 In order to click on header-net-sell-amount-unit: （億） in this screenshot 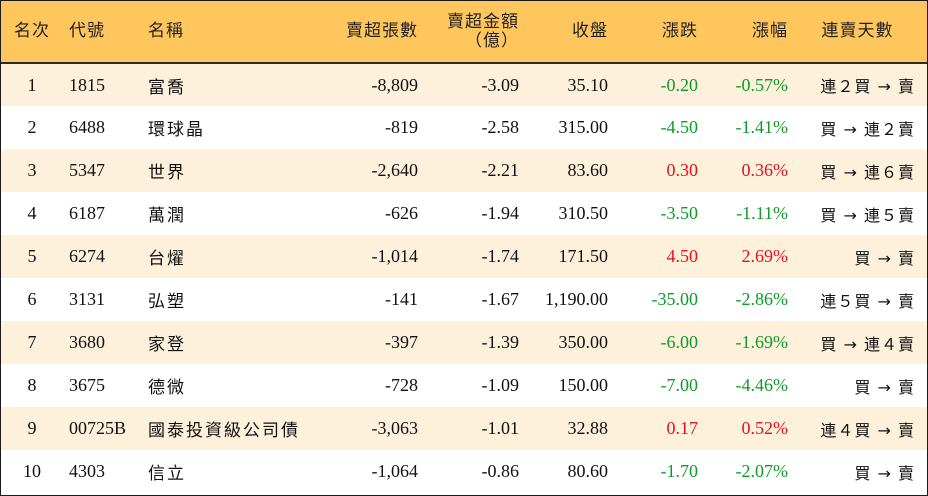, I will do `click(492, 40)`.